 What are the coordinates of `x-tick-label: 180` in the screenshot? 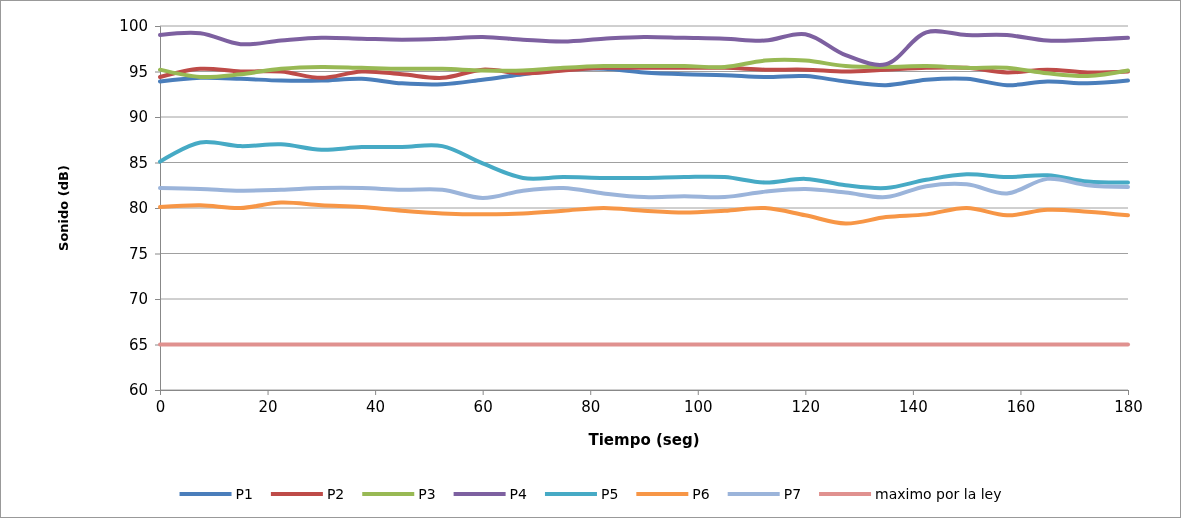 It's located at (1128, 406).